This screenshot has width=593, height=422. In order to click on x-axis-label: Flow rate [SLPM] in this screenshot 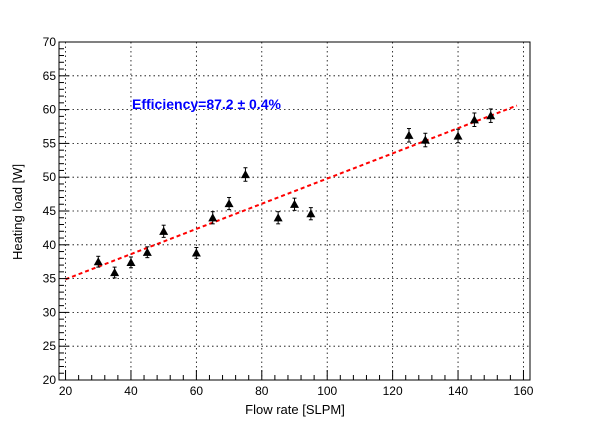, I will do `click(295, 409)`.